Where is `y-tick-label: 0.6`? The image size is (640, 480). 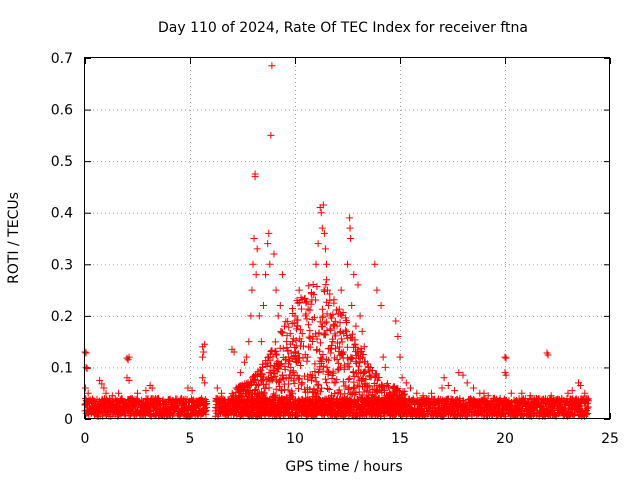 y-tick-label: 0.6 is located at coordinates (62, 111).